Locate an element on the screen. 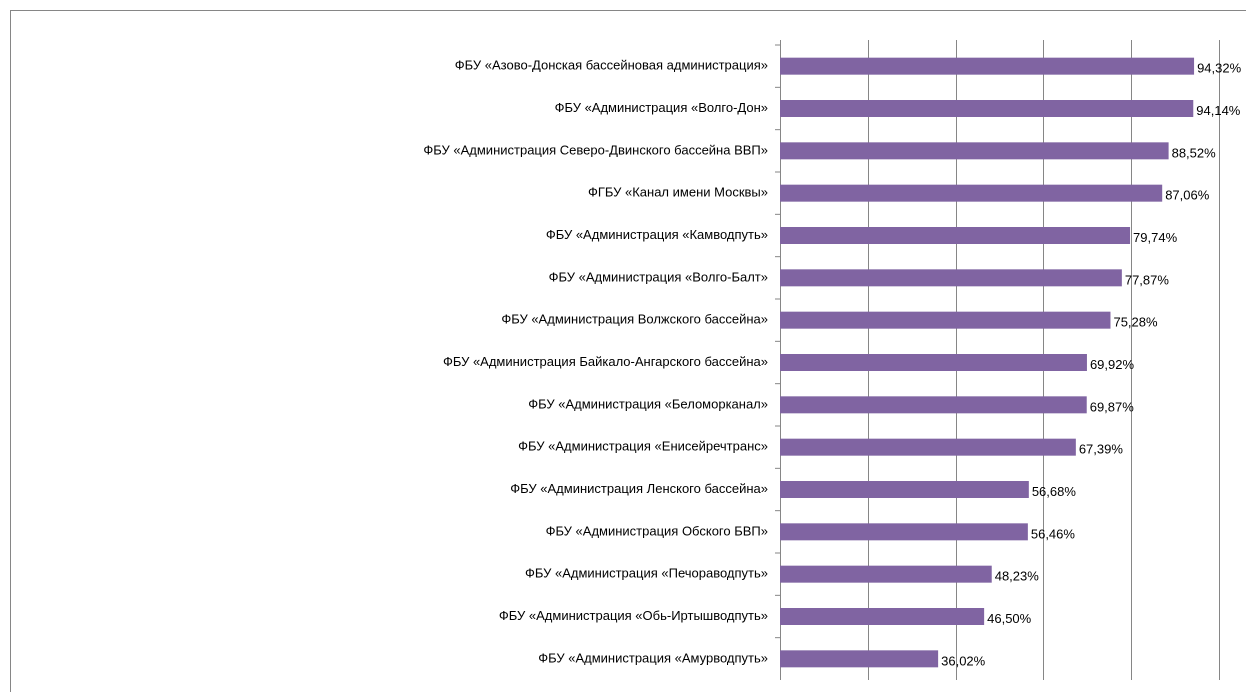  y-tick-label: ФБУ «Администрация Волжского бассейна» is located at coordinates (634, 319).